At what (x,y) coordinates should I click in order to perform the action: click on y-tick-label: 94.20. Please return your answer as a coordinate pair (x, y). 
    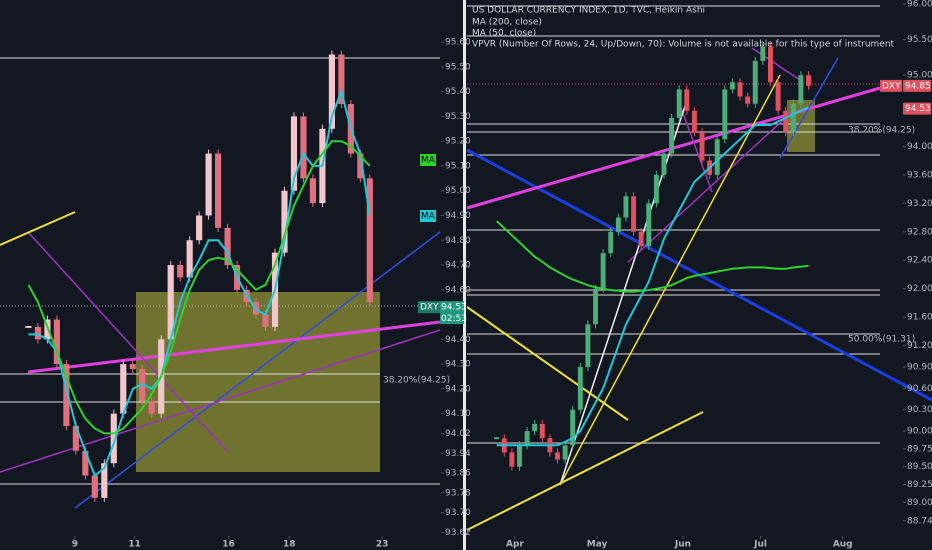
    Looking at the image, I should click on (458, 389).